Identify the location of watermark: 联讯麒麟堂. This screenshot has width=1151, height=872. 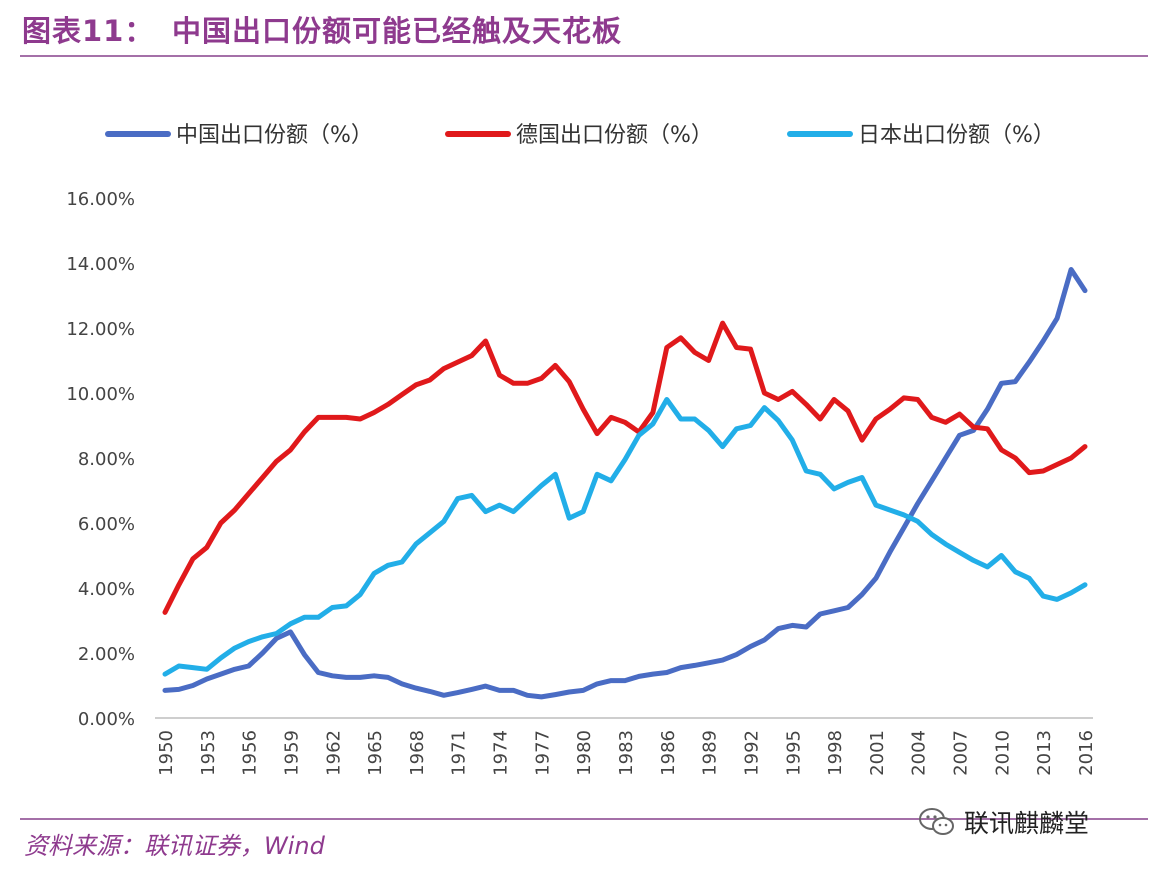
(1003, 822).